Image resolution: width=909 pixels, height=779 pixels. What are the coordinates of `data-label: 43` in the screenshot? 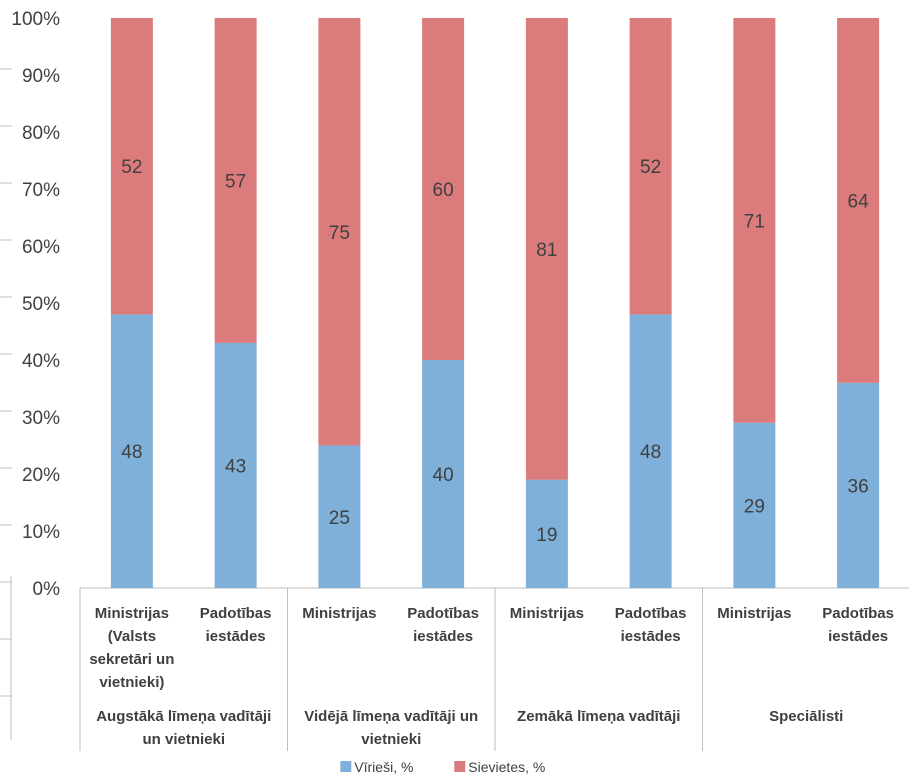 It's located at (235, 466).